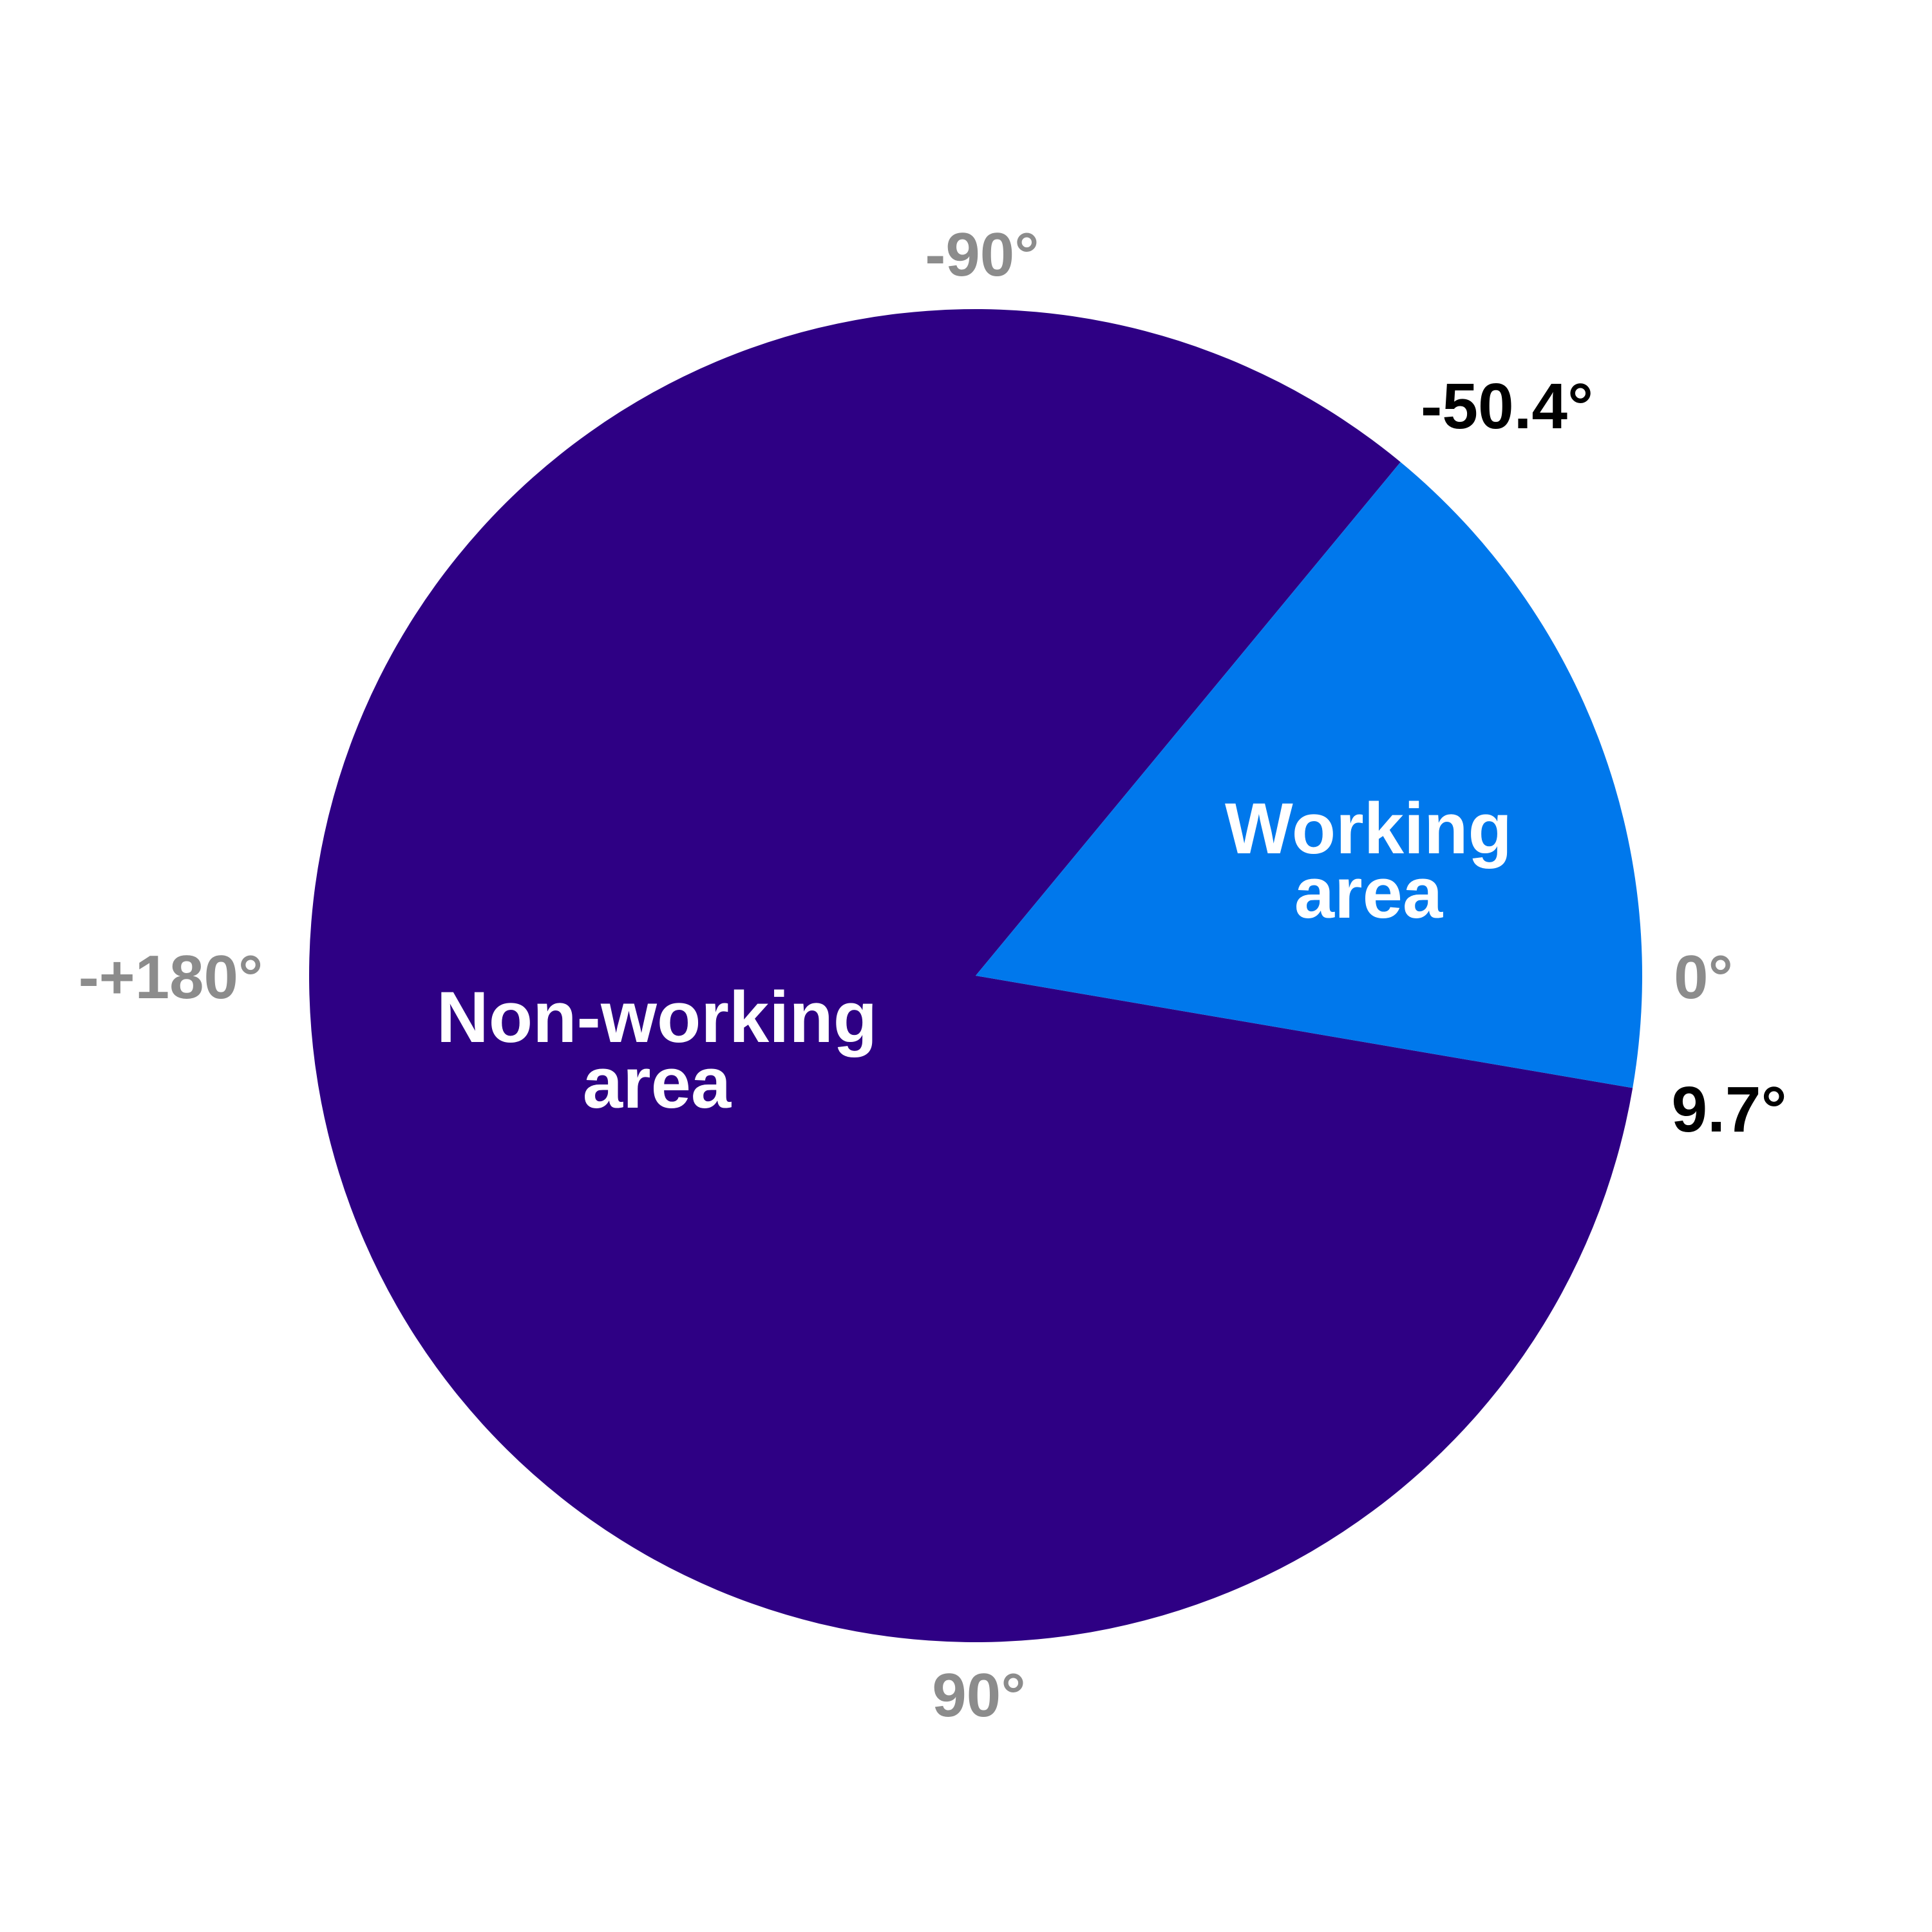  Describe the element at coordinates (1507, 406) in the screenshot. I see `boundary-label-minus-50-4: -50.4°` at that location.